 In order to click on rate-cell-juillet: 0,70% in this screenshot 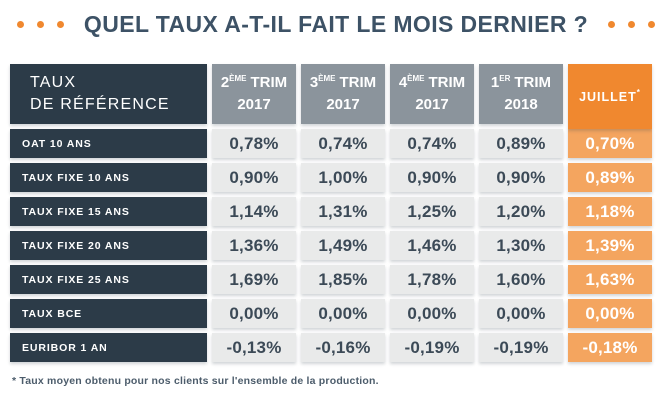, I will do `click(610, 143)`.